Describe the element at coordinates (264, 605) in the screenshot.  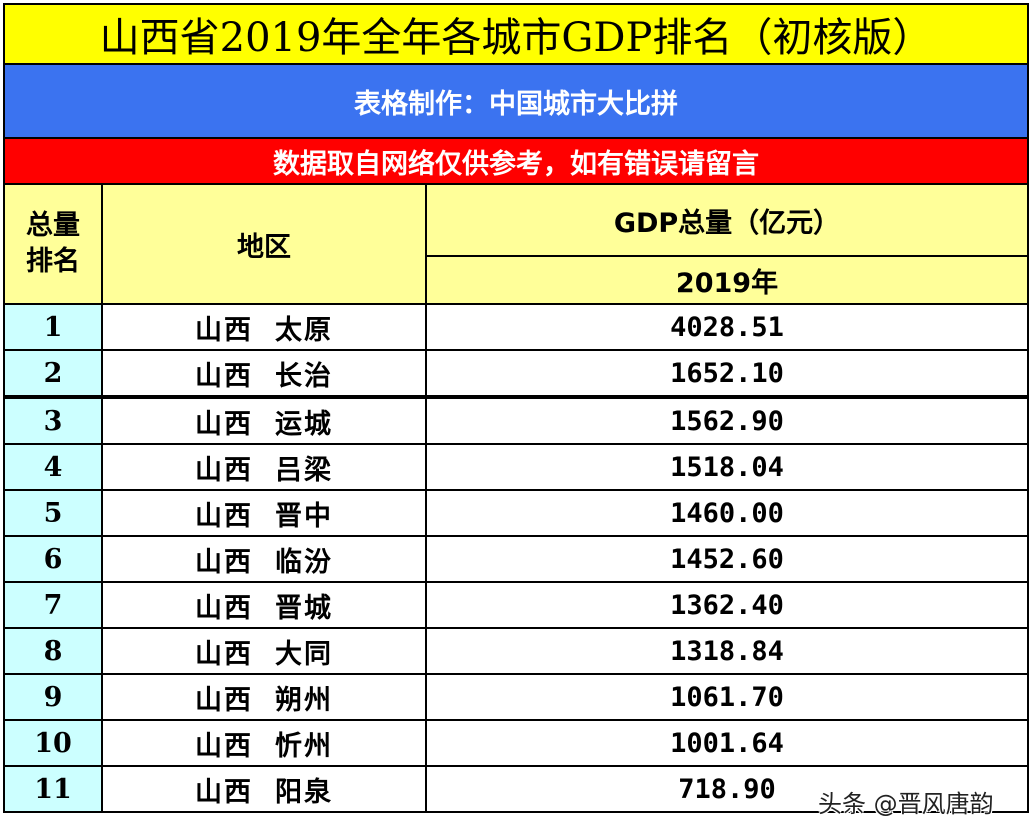
I see `region-cell: 山西 晋城` at that location.